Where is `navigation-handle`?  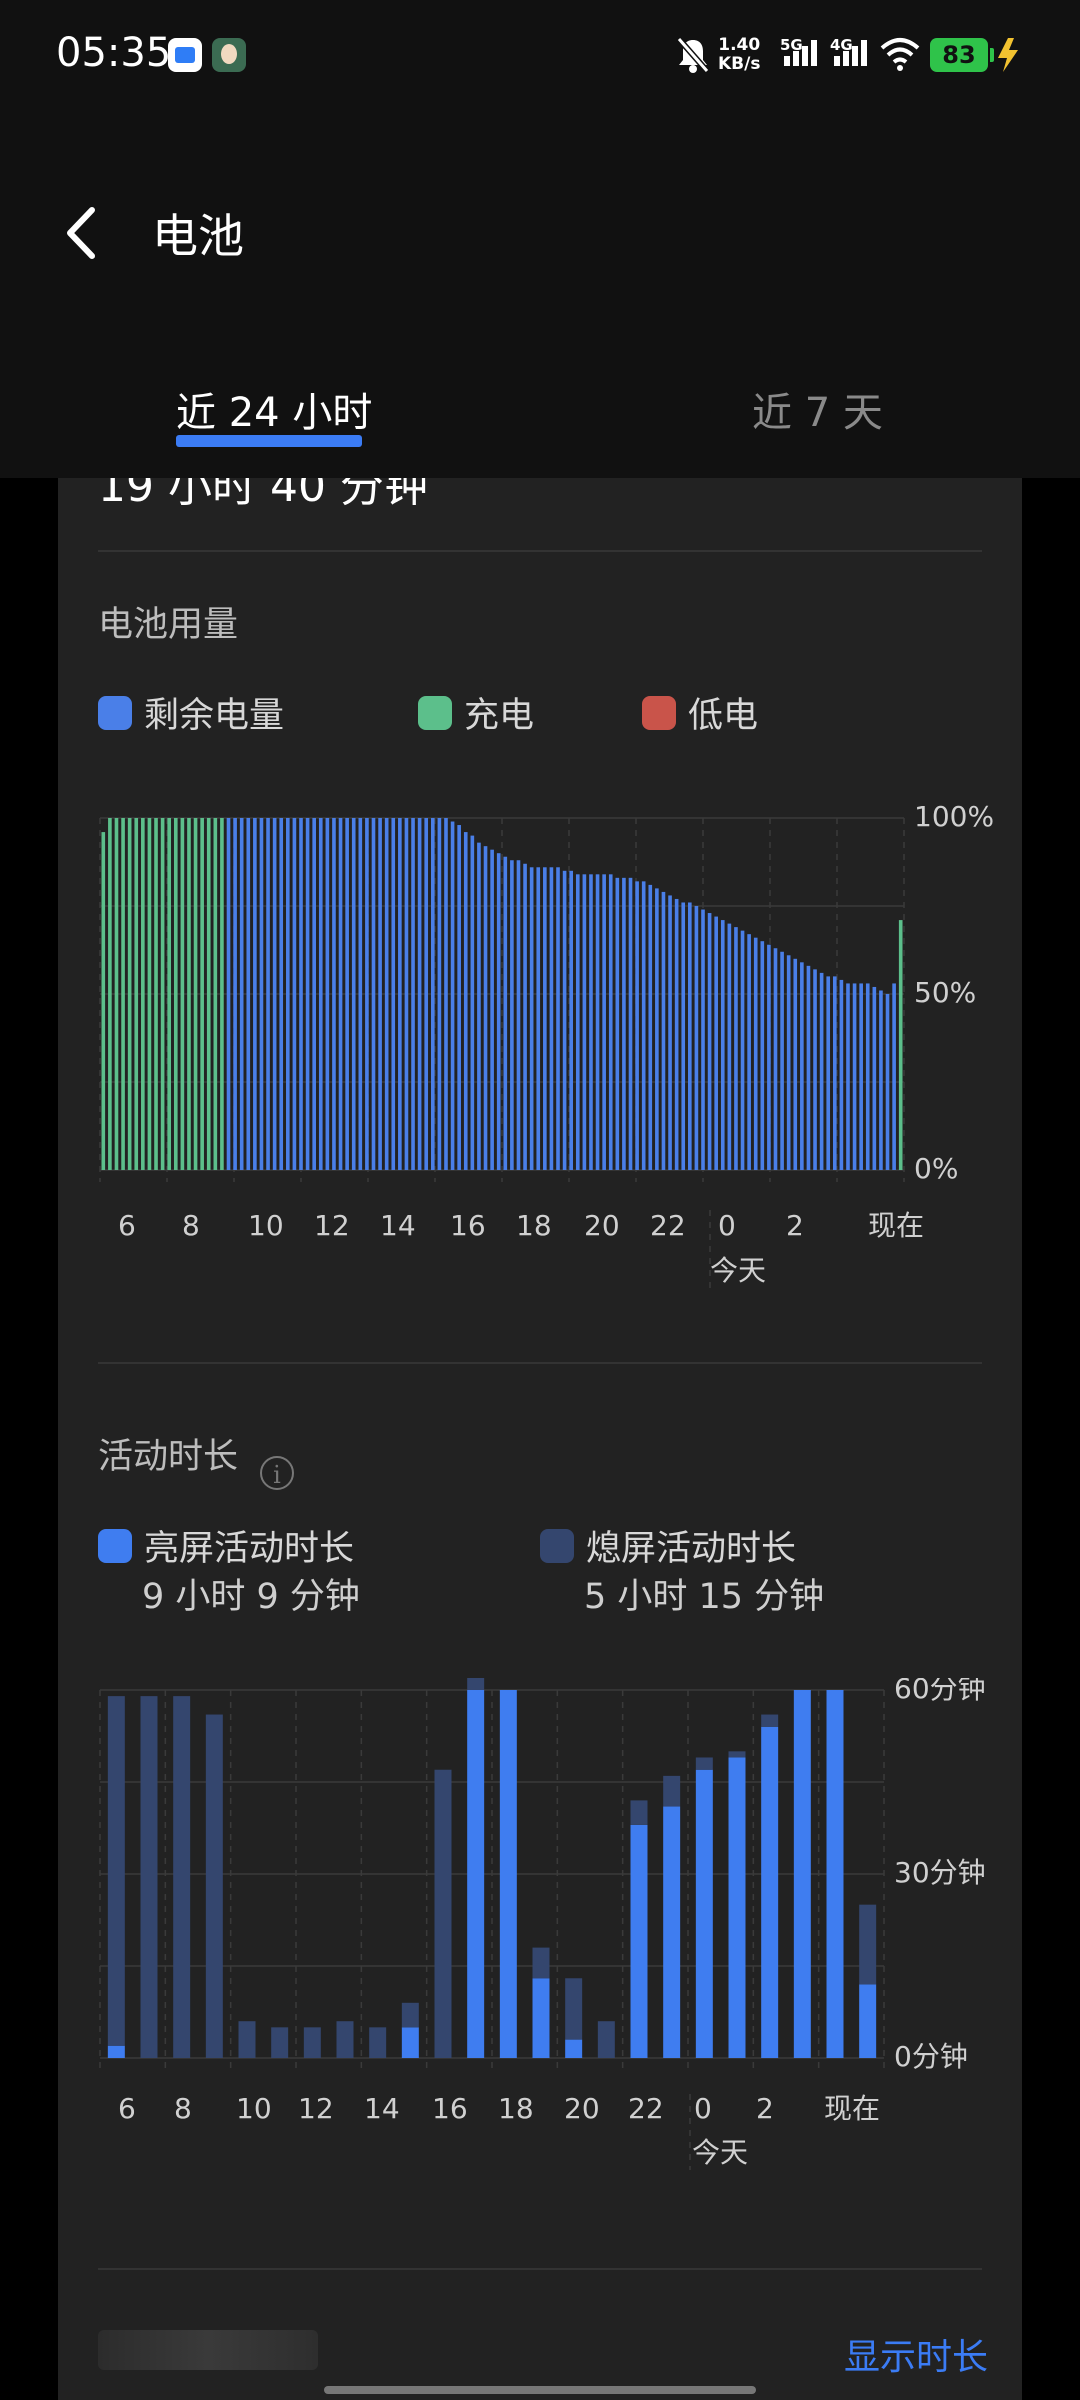
navigation-handle is located at coordinates (540, 2390).